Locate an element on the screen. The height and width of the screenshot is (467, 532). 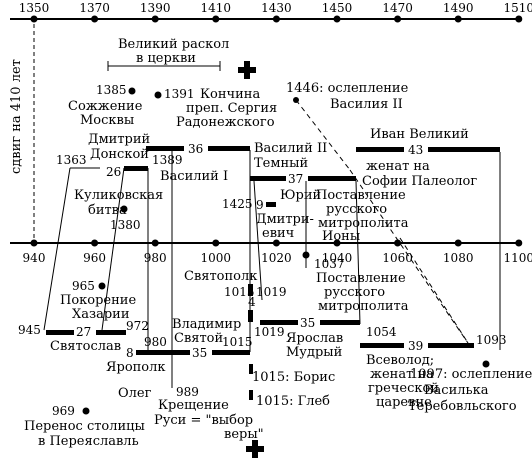
vladimir-bar-left is located at coordinates (170, 352).